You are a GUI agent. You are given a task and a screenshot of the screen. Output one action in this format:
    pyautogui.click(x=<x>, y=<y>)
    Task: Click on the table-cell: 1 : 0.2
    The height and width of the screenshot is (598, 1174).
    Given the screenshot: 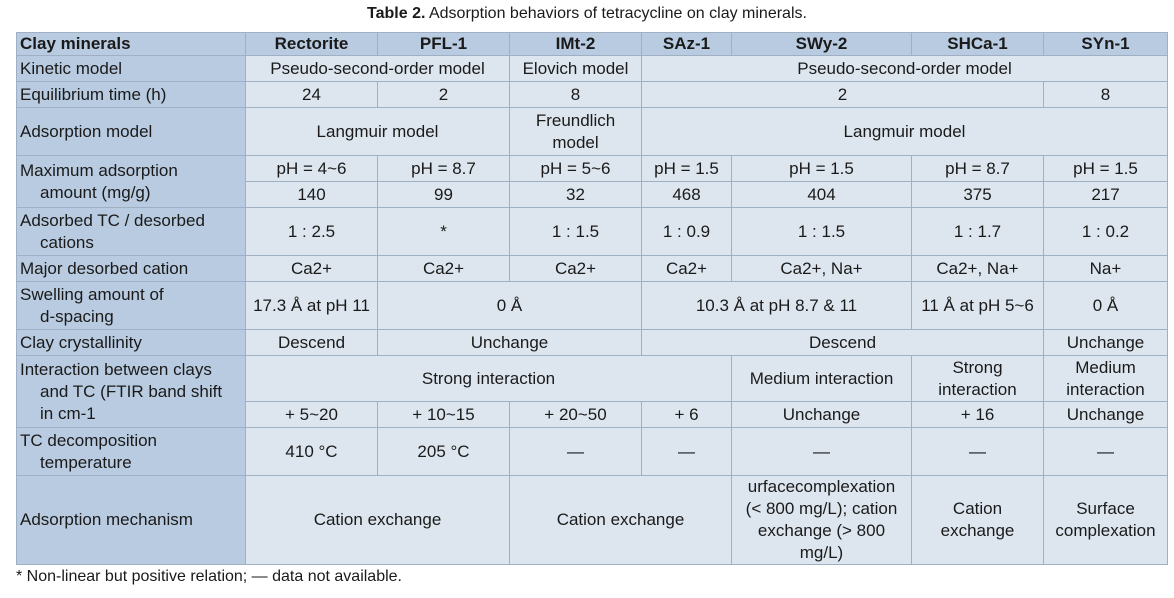 What is the action you would take?
    pyautogui.click(x=1105, y=231)
    